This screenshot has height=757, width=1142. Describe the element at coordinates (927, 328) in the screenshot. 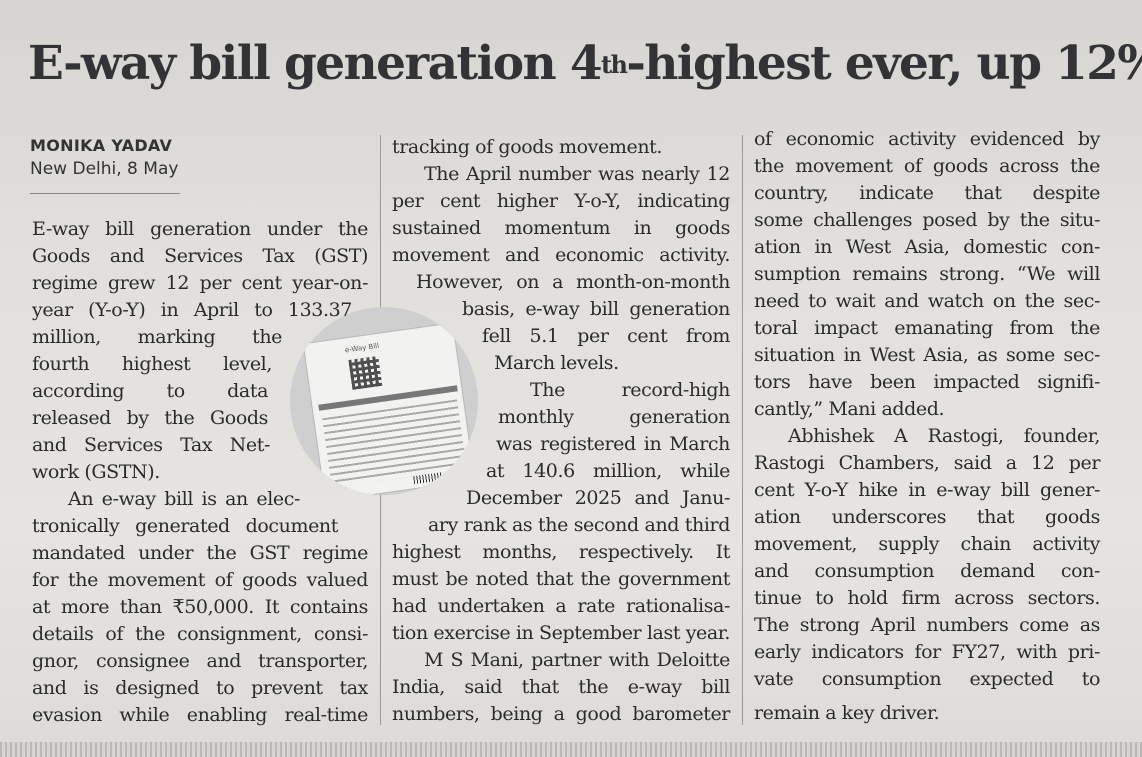

I see `article-line: toral impact emanating from the` at that location.